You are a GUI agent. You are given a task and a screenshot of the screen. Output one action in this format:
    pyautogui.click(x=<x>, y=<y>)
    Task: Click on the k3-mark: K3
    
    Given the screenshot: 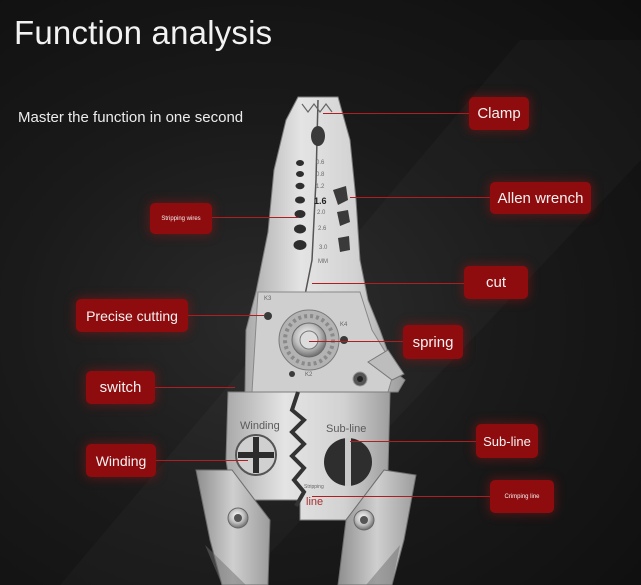 What is the action you would take?
    pyautogui.click(x=268, y=299)
    